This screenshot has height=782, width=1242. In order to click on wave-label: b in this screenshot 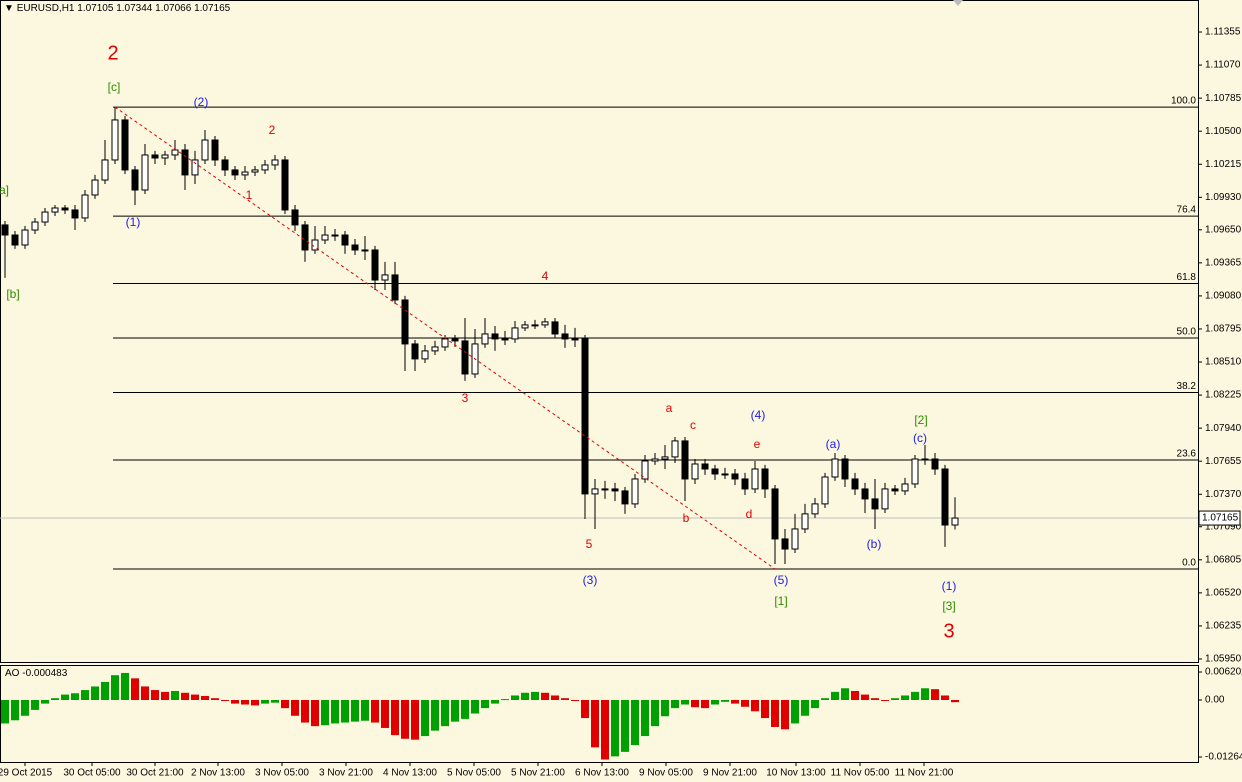, I will do `click(686, 518)`.